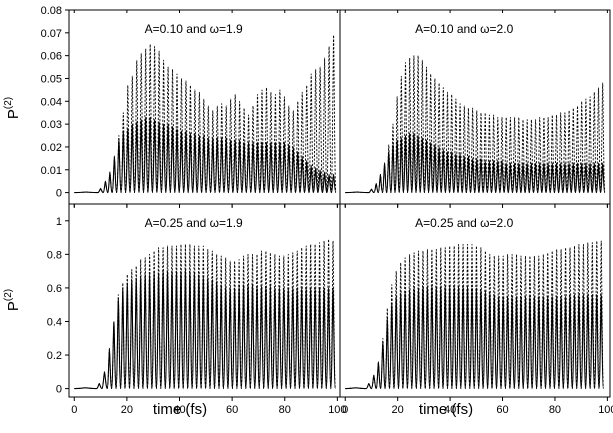  Describe the element at coordinates (51, 171) in the screenshot. I see `panel-1-ytick-label-0.01: 0.01` at that location.